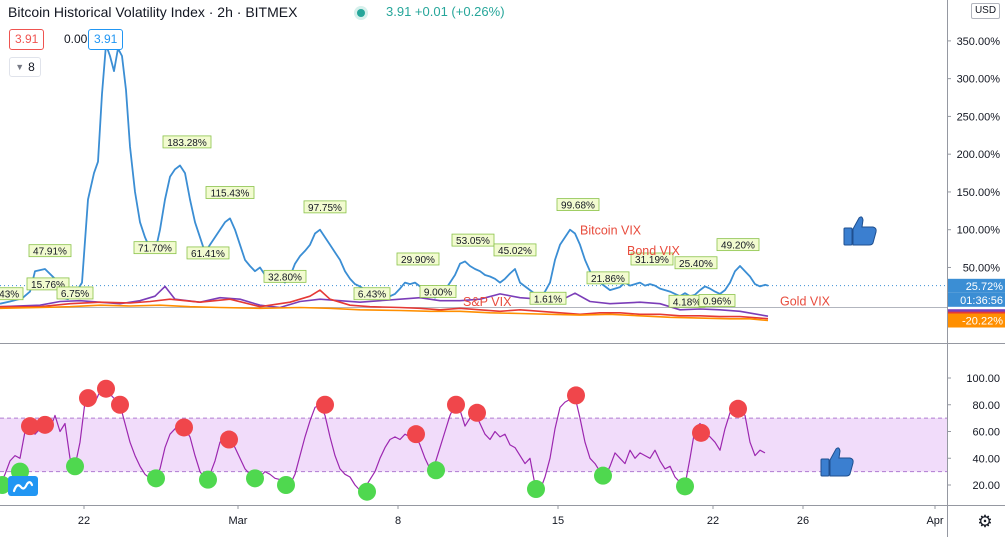  Describe the element at coordinates (979, 80) in the screenshot. I see `y-tick-label: 300.00%` at that location.